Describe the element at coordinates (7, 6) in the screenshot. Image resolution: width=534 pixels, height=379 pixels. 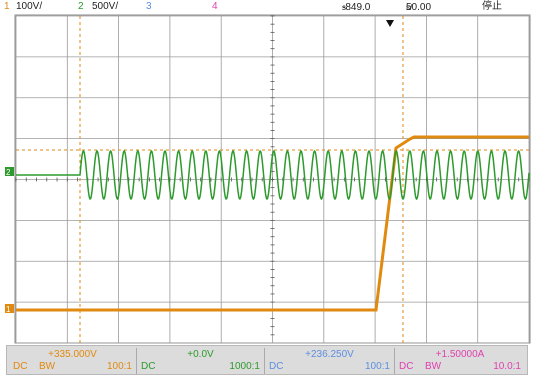
I see `ch1-number: 1` at that location.